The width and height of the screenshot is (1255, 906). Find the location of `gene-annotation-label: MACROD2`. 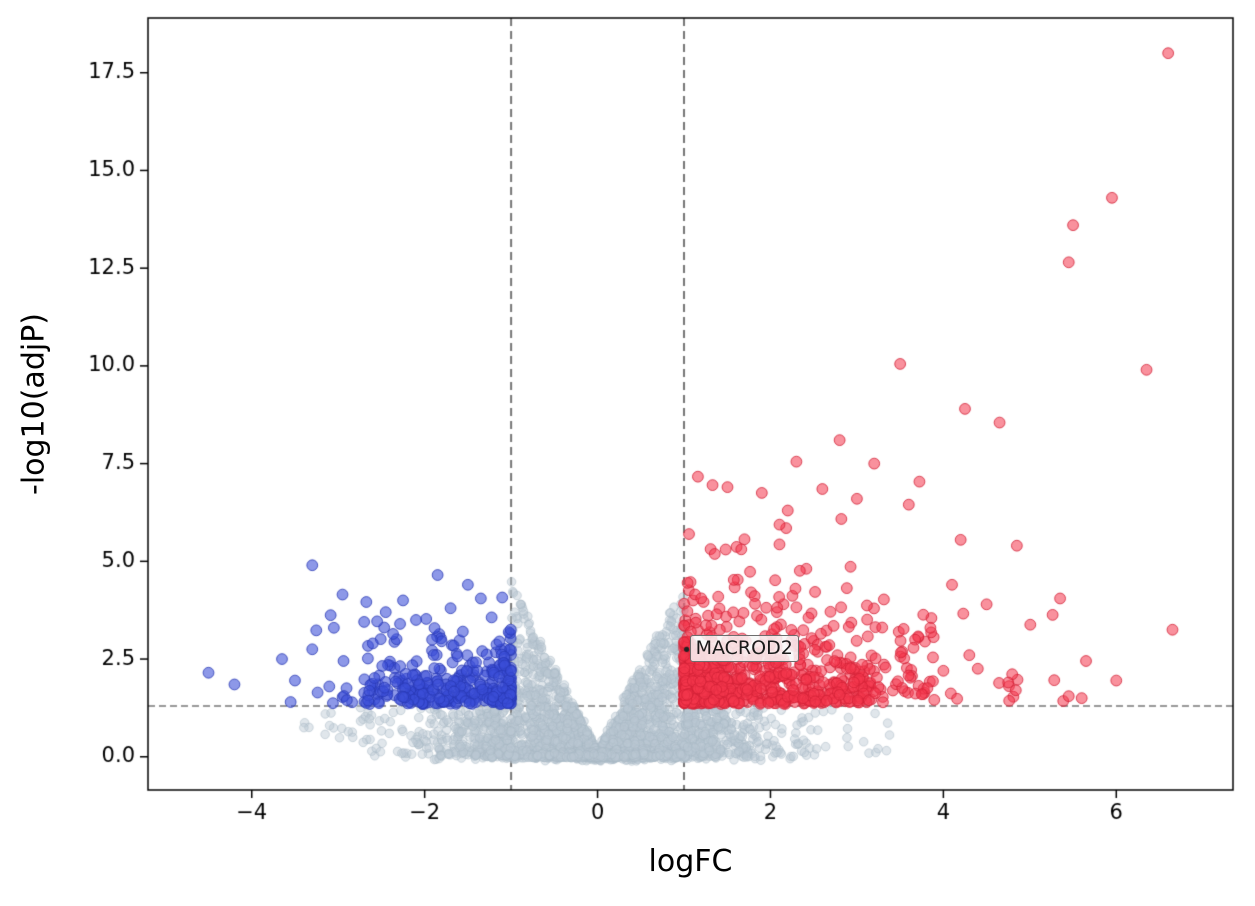

gene-annotation-label: MACROD2 is located at coordinates (744, 649).